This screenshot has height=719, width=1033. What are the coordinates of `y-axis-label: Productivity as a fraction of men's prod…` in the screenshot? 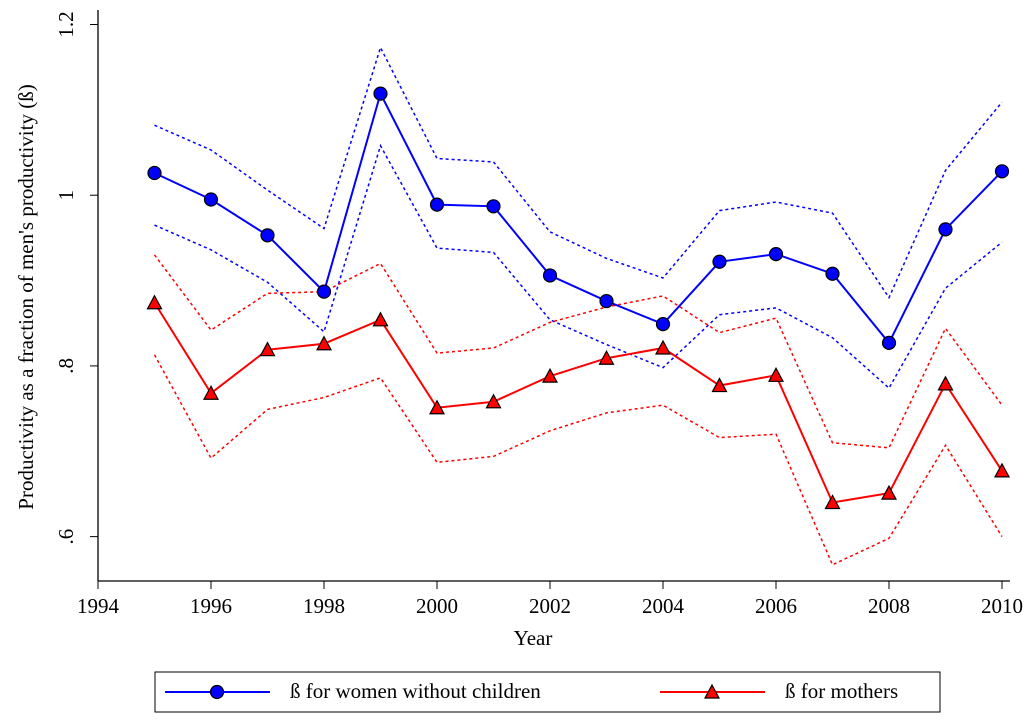 It's located at (26, 296).